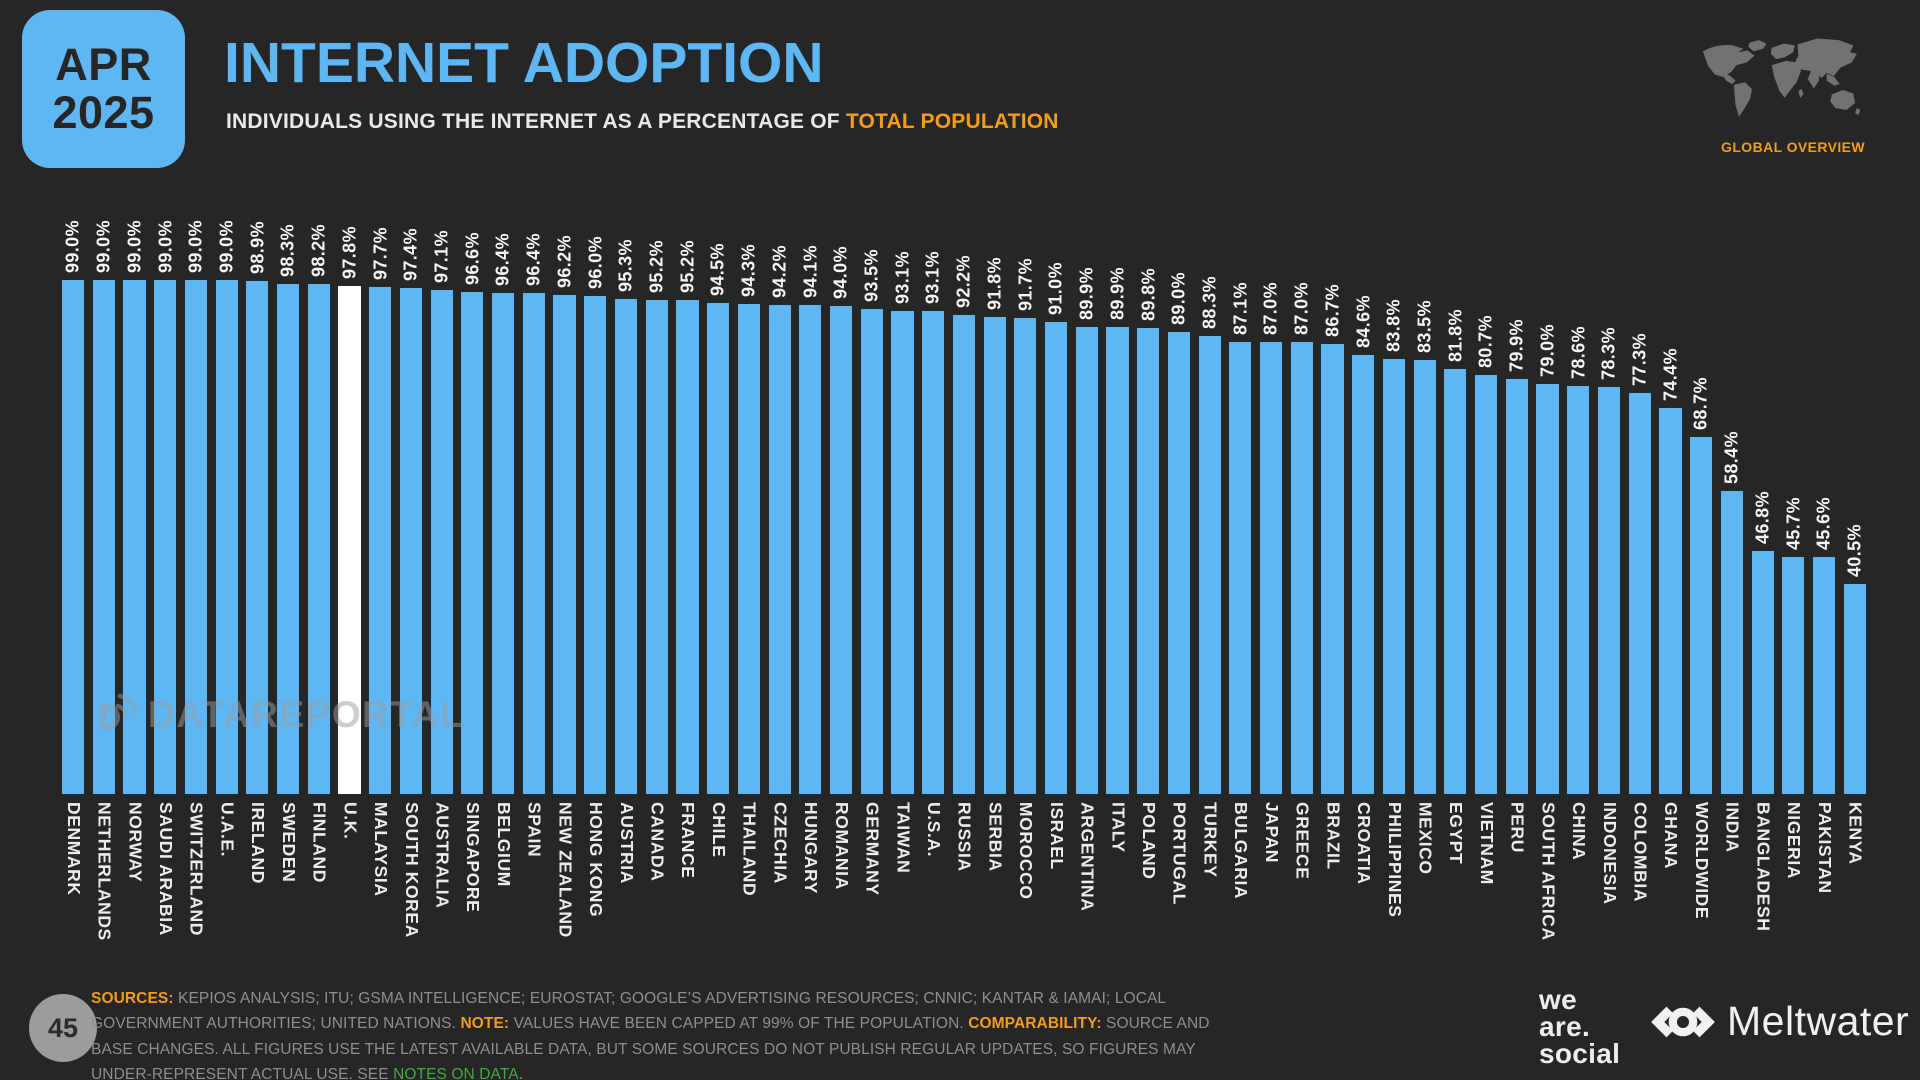 This screenshot has height=1080, width=1920. What do you see at coordinates (1732, 827) in the screenshot?
I see `bar-category-label: INDIA` at bounding box center [1732, 827].